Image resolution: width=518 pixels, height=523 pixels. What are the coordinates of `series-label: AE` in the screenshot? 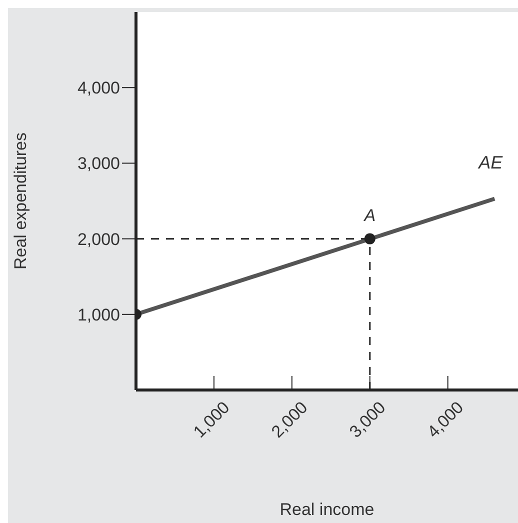 It's located at (491, 162).